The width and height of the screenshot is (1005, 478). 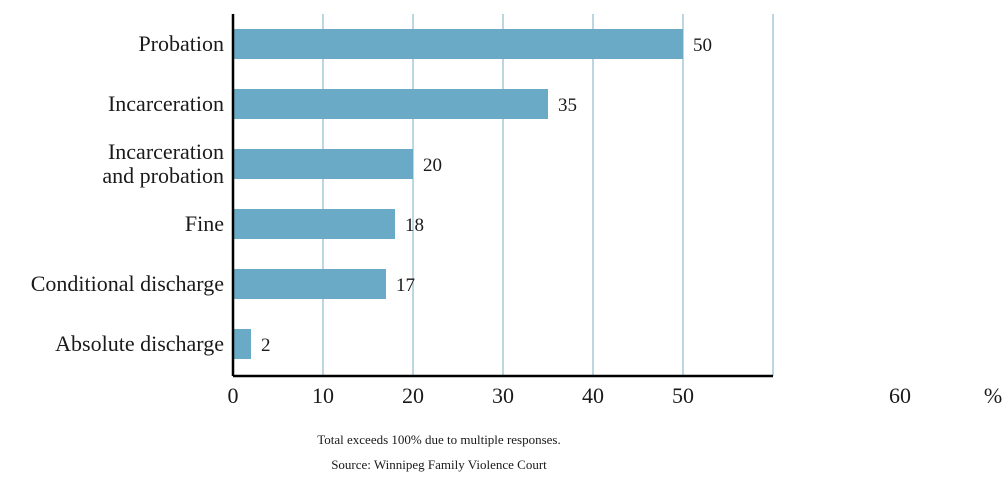 I want to click on x-tick-label-30: 30, so click(x=503, y=395).